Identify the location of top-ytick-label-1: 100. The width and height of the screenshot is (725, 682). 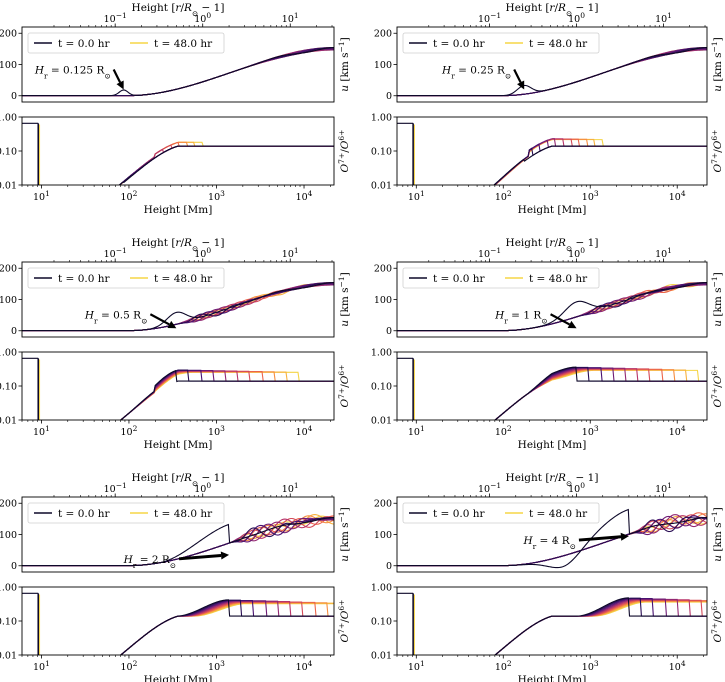
(8, 300).